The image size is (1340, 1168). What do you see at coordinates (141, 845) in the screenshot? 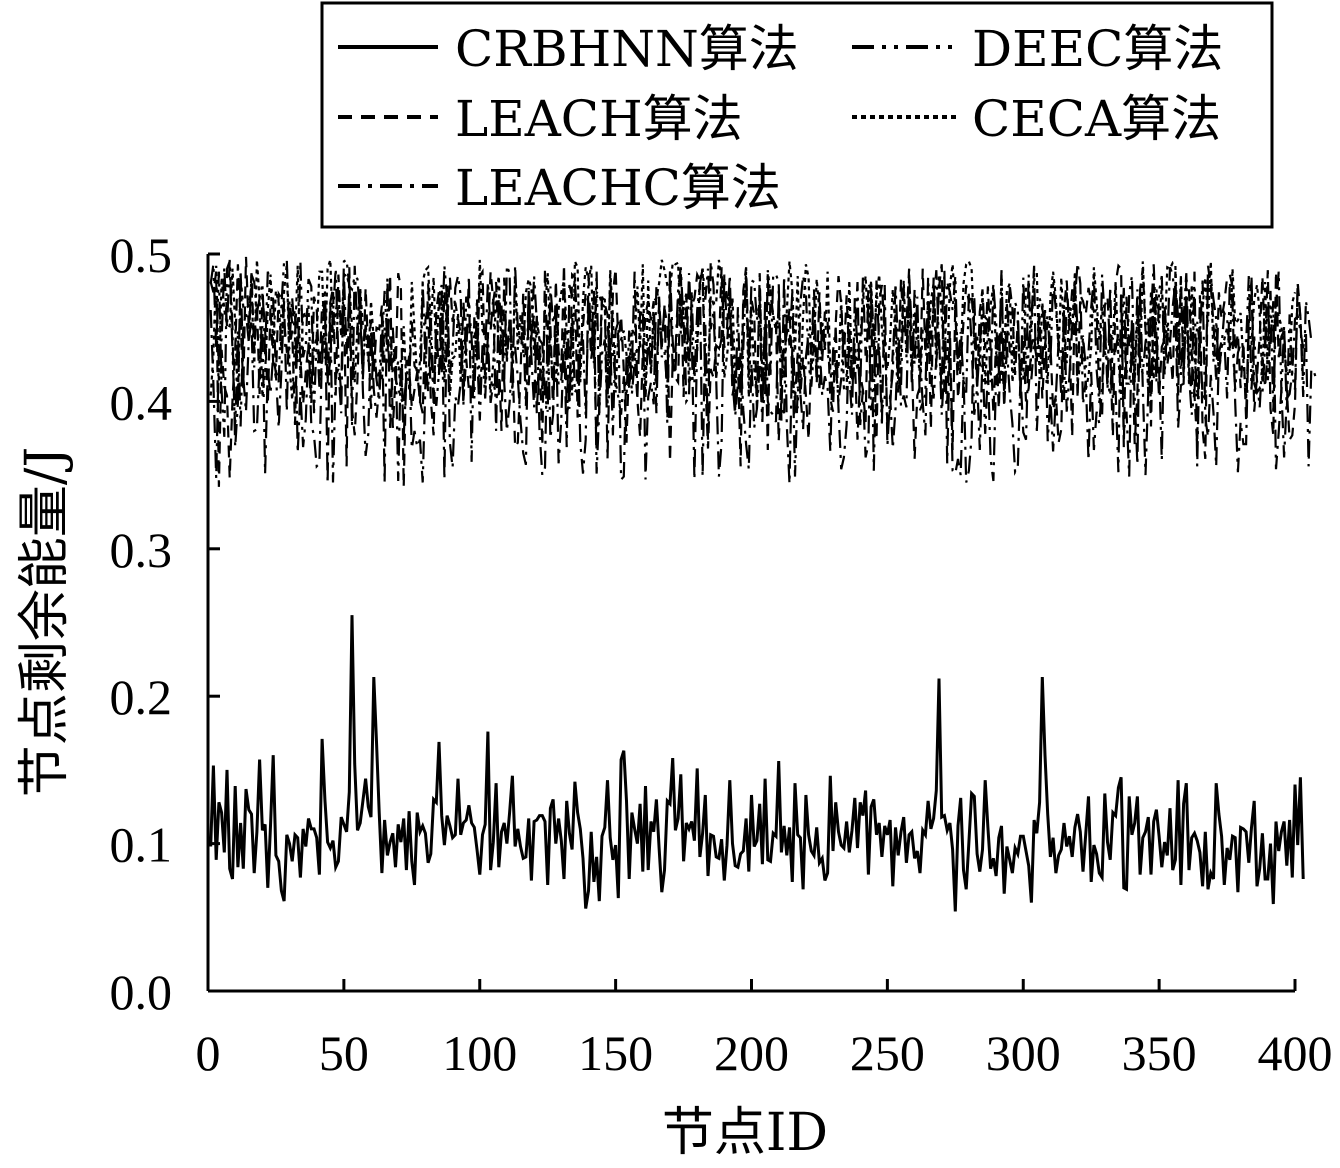
I see `y-tick-label: 0.1` at bounding box center [141, 845].